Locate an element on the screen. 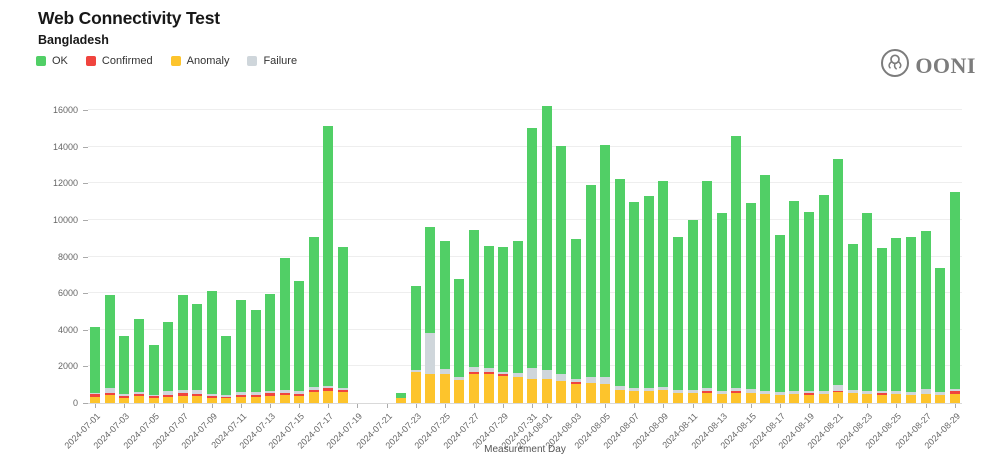 This screenshot has width=1000, height=472. legend-item-ok: OK is located at coordinates (52, 61).